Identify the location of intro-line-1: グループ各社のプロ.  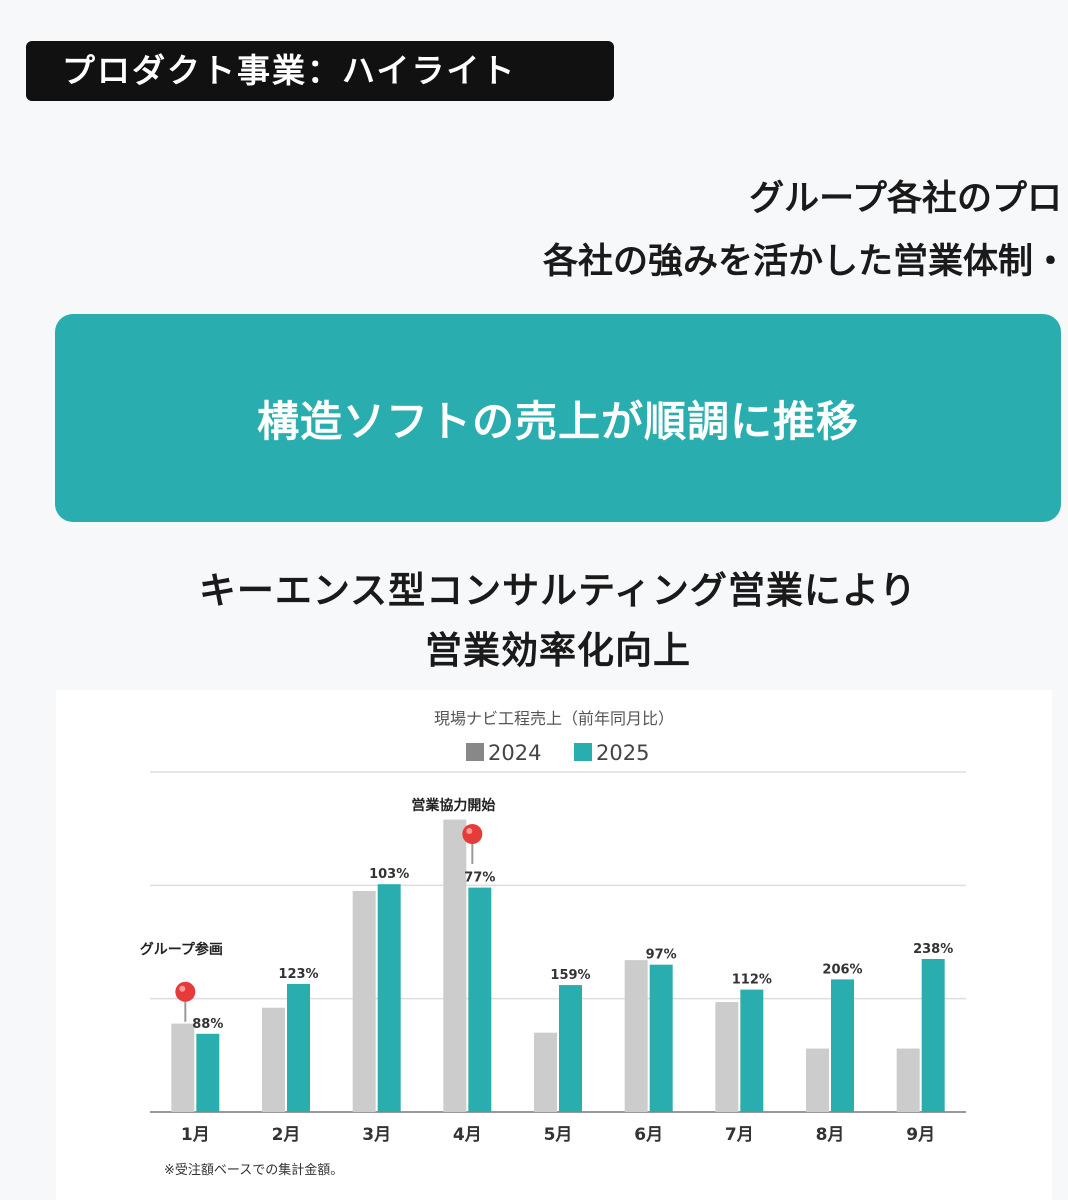
(905, 199).